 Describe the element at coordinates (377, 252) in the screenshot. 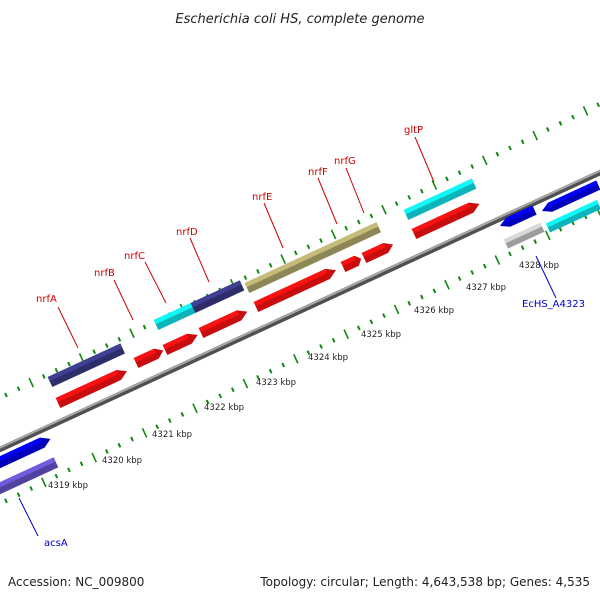

I see `feature-nrfG-inner` at that location.